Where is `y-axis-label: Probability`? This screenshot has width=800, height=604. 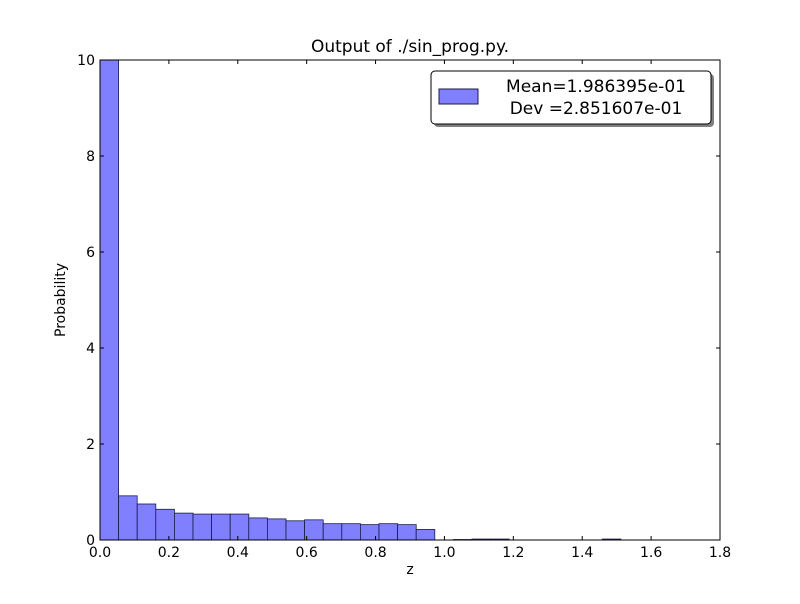
y-axis-label: Probability is located at coordinates (61, 300).